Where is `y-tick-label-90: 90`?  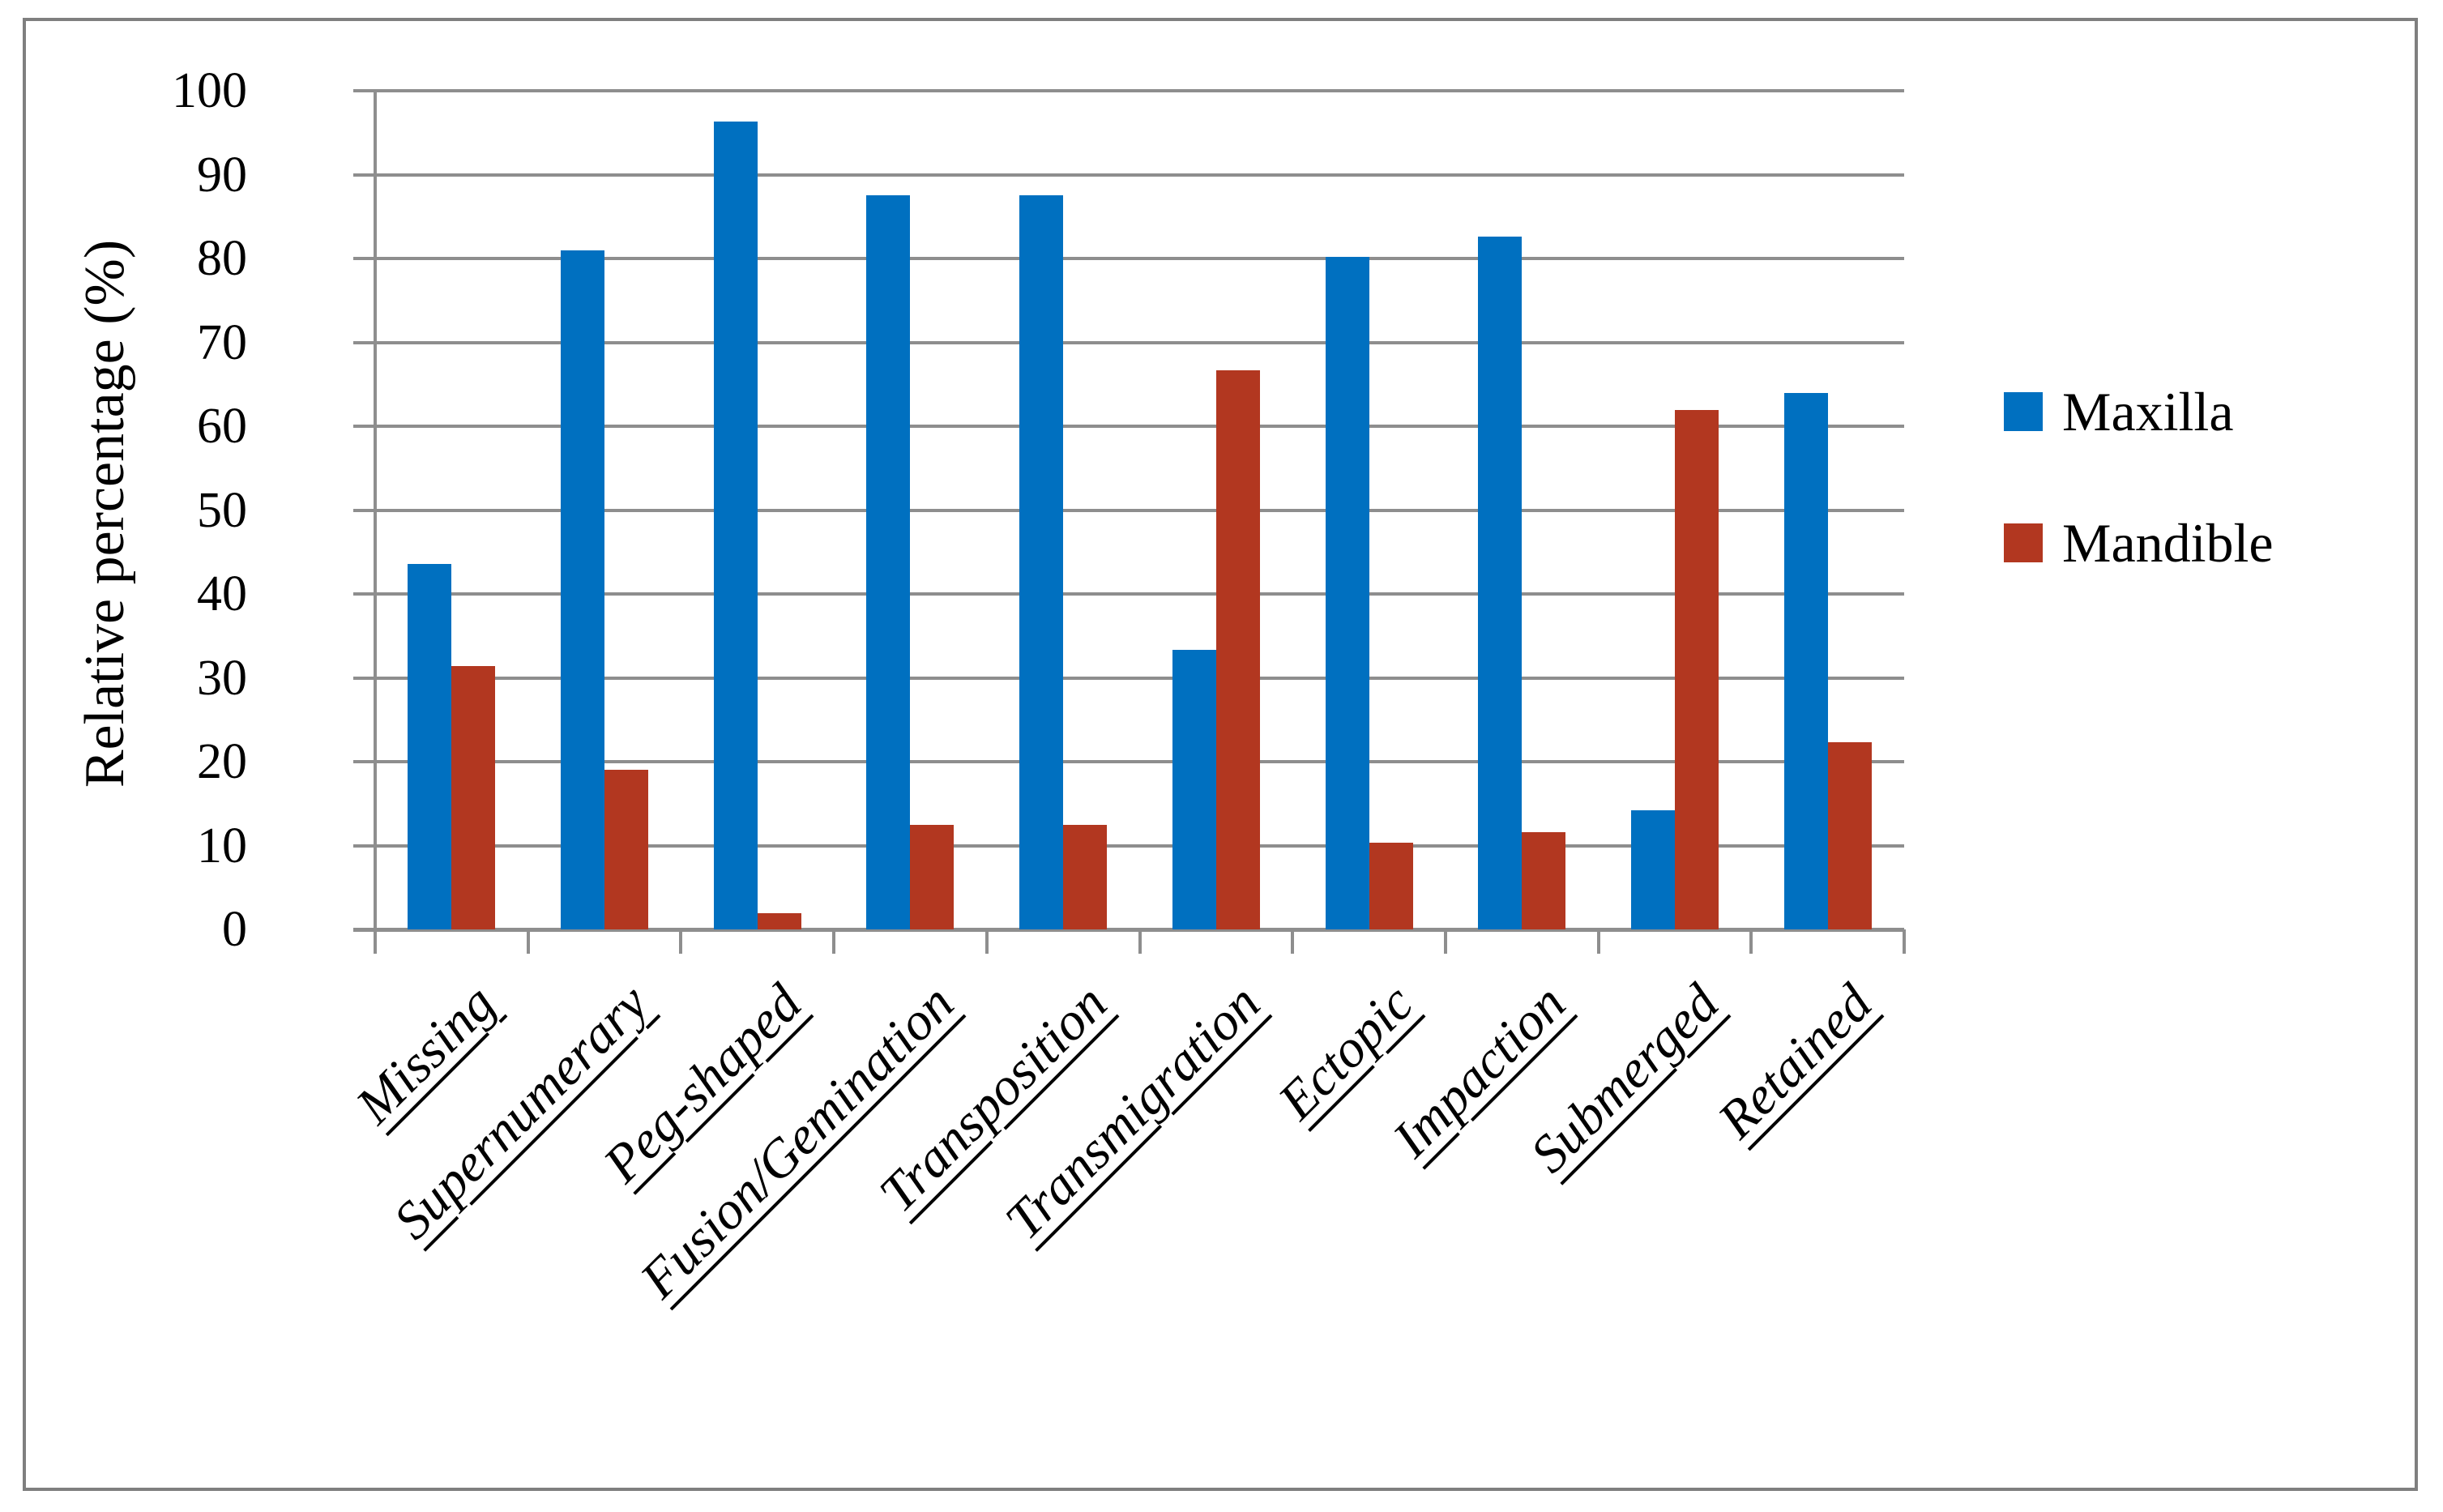
y-tick-label-90: 90 is located at coordinates (222, 175).